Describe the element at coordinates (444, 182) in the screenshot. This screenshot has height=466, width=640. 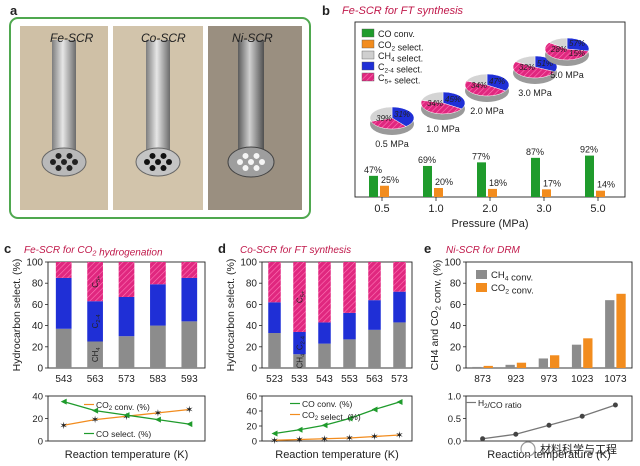
I see `chart-b-data-label: 20%` at that location.